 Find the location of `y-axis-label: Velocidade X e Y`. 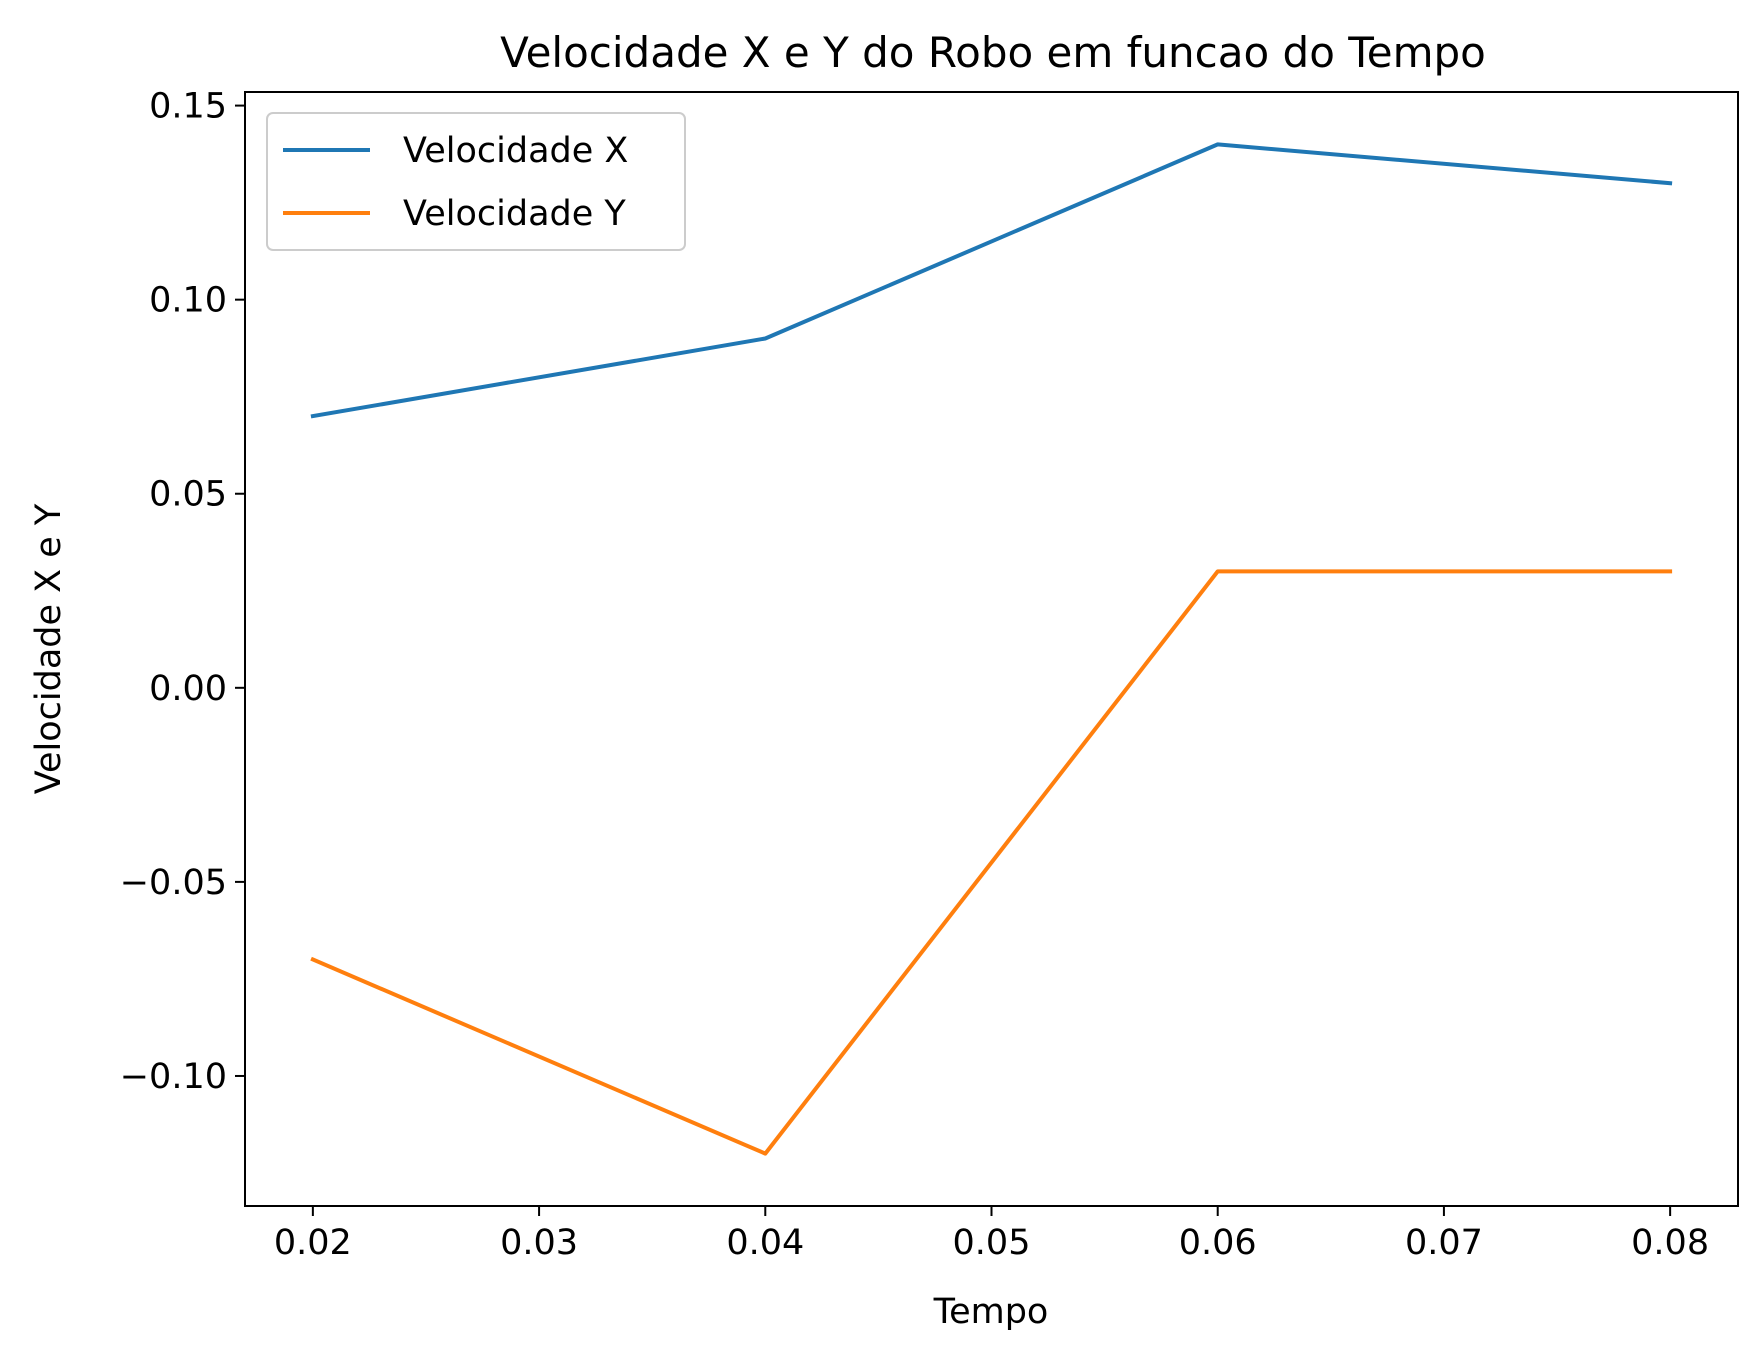

y-axis-label: Velocidade X e Y is located at coordinates (49, 648).